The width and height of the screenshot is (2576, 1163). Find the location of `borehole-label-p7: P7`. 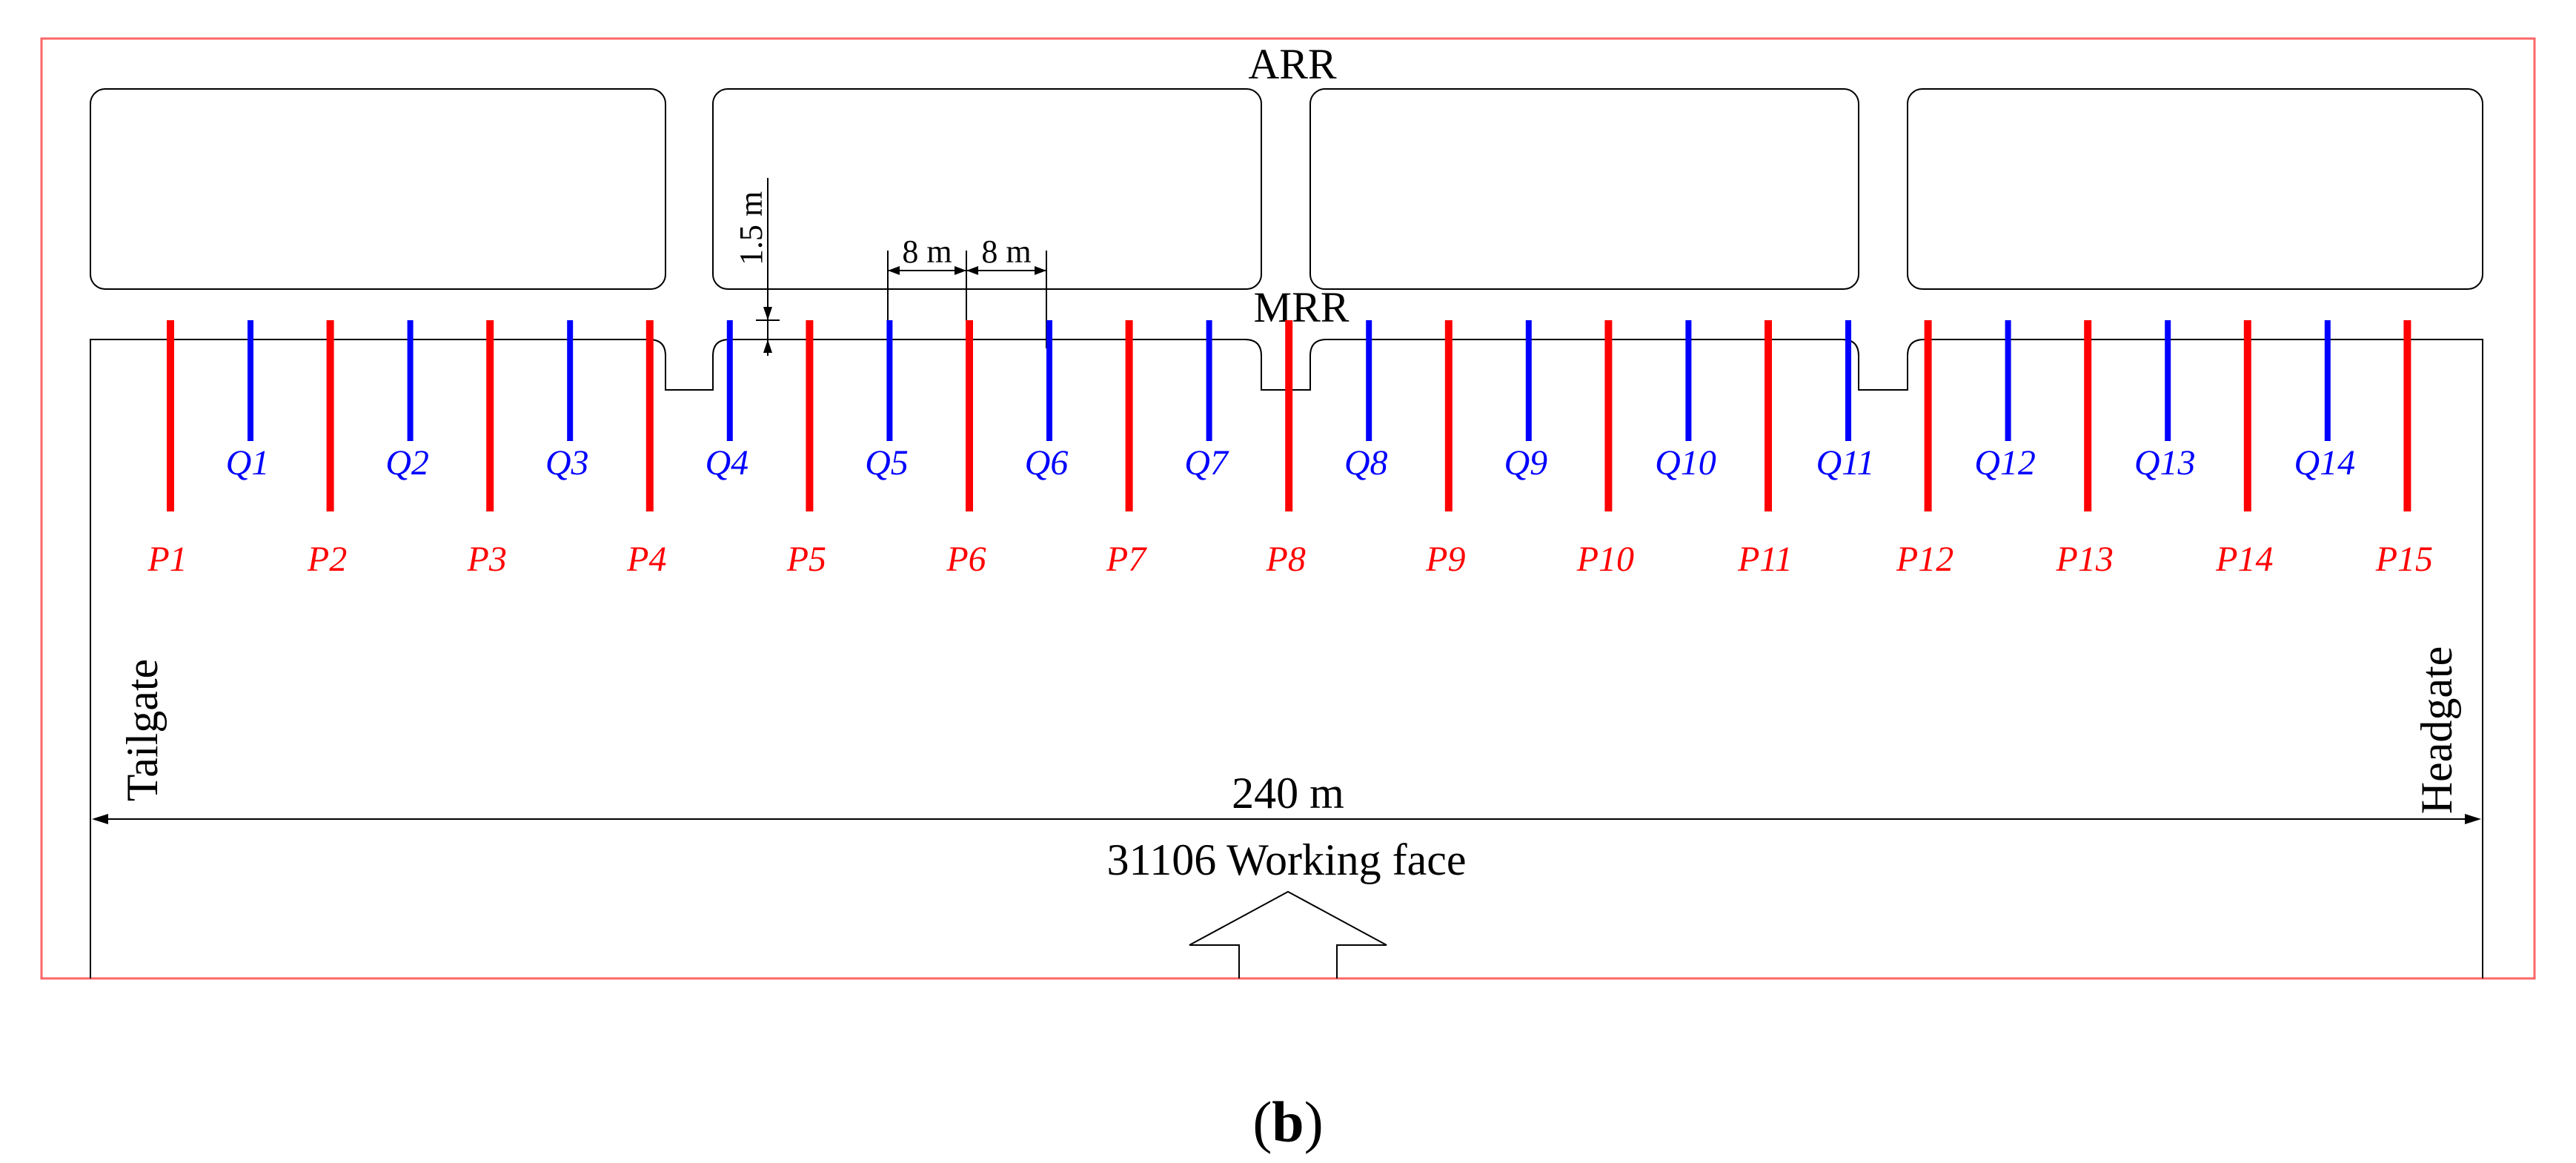

borehole-label-p7: P7 is located at coordinates (1126, 559).